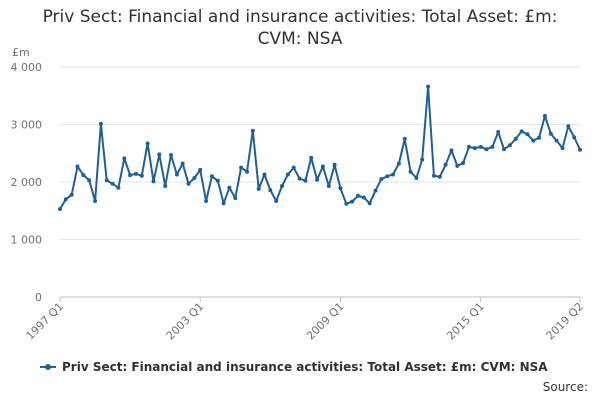 The height and width of the screenshot is (400, 600). What do you see at coordinates (27, 125) in the screenshot?
I see `y-tick-label: 3 000` at bounding box center [27, 125].